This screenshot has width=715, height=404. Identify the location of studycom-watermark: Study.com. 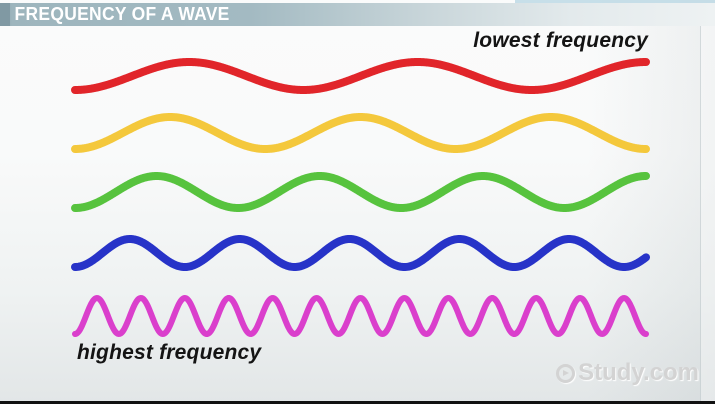
(627, 373).